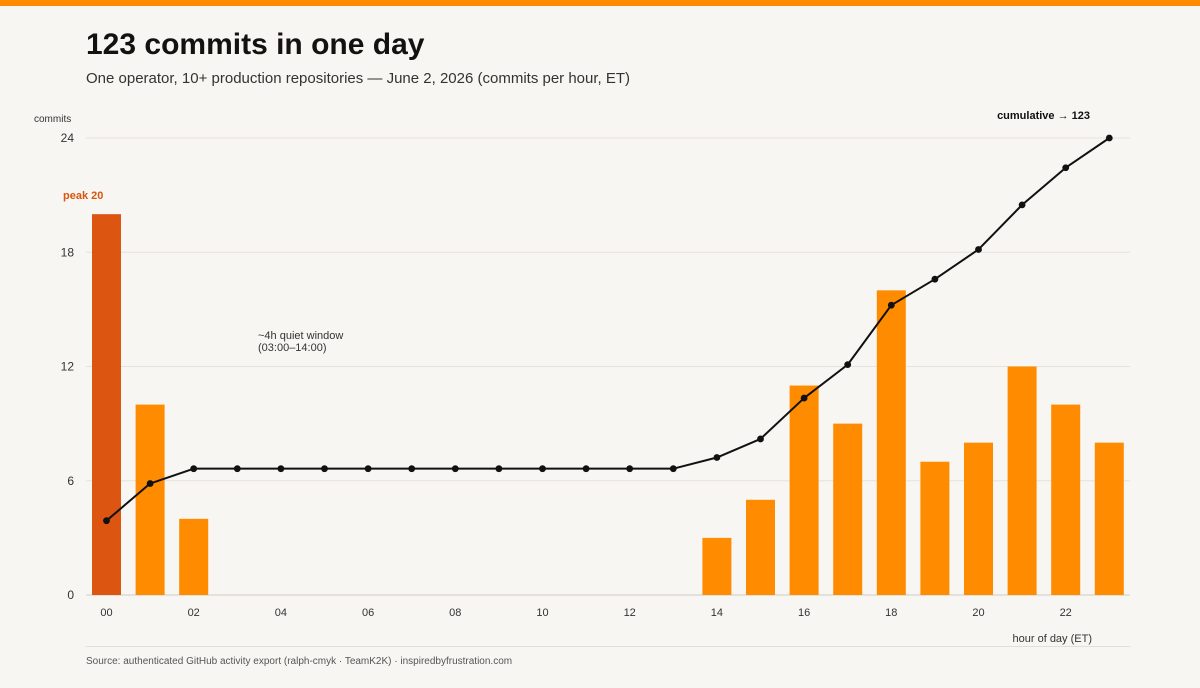 The image size is (1200, 688). I want to click on x-axis-label: hour of day (ET), so click(1052, 639).